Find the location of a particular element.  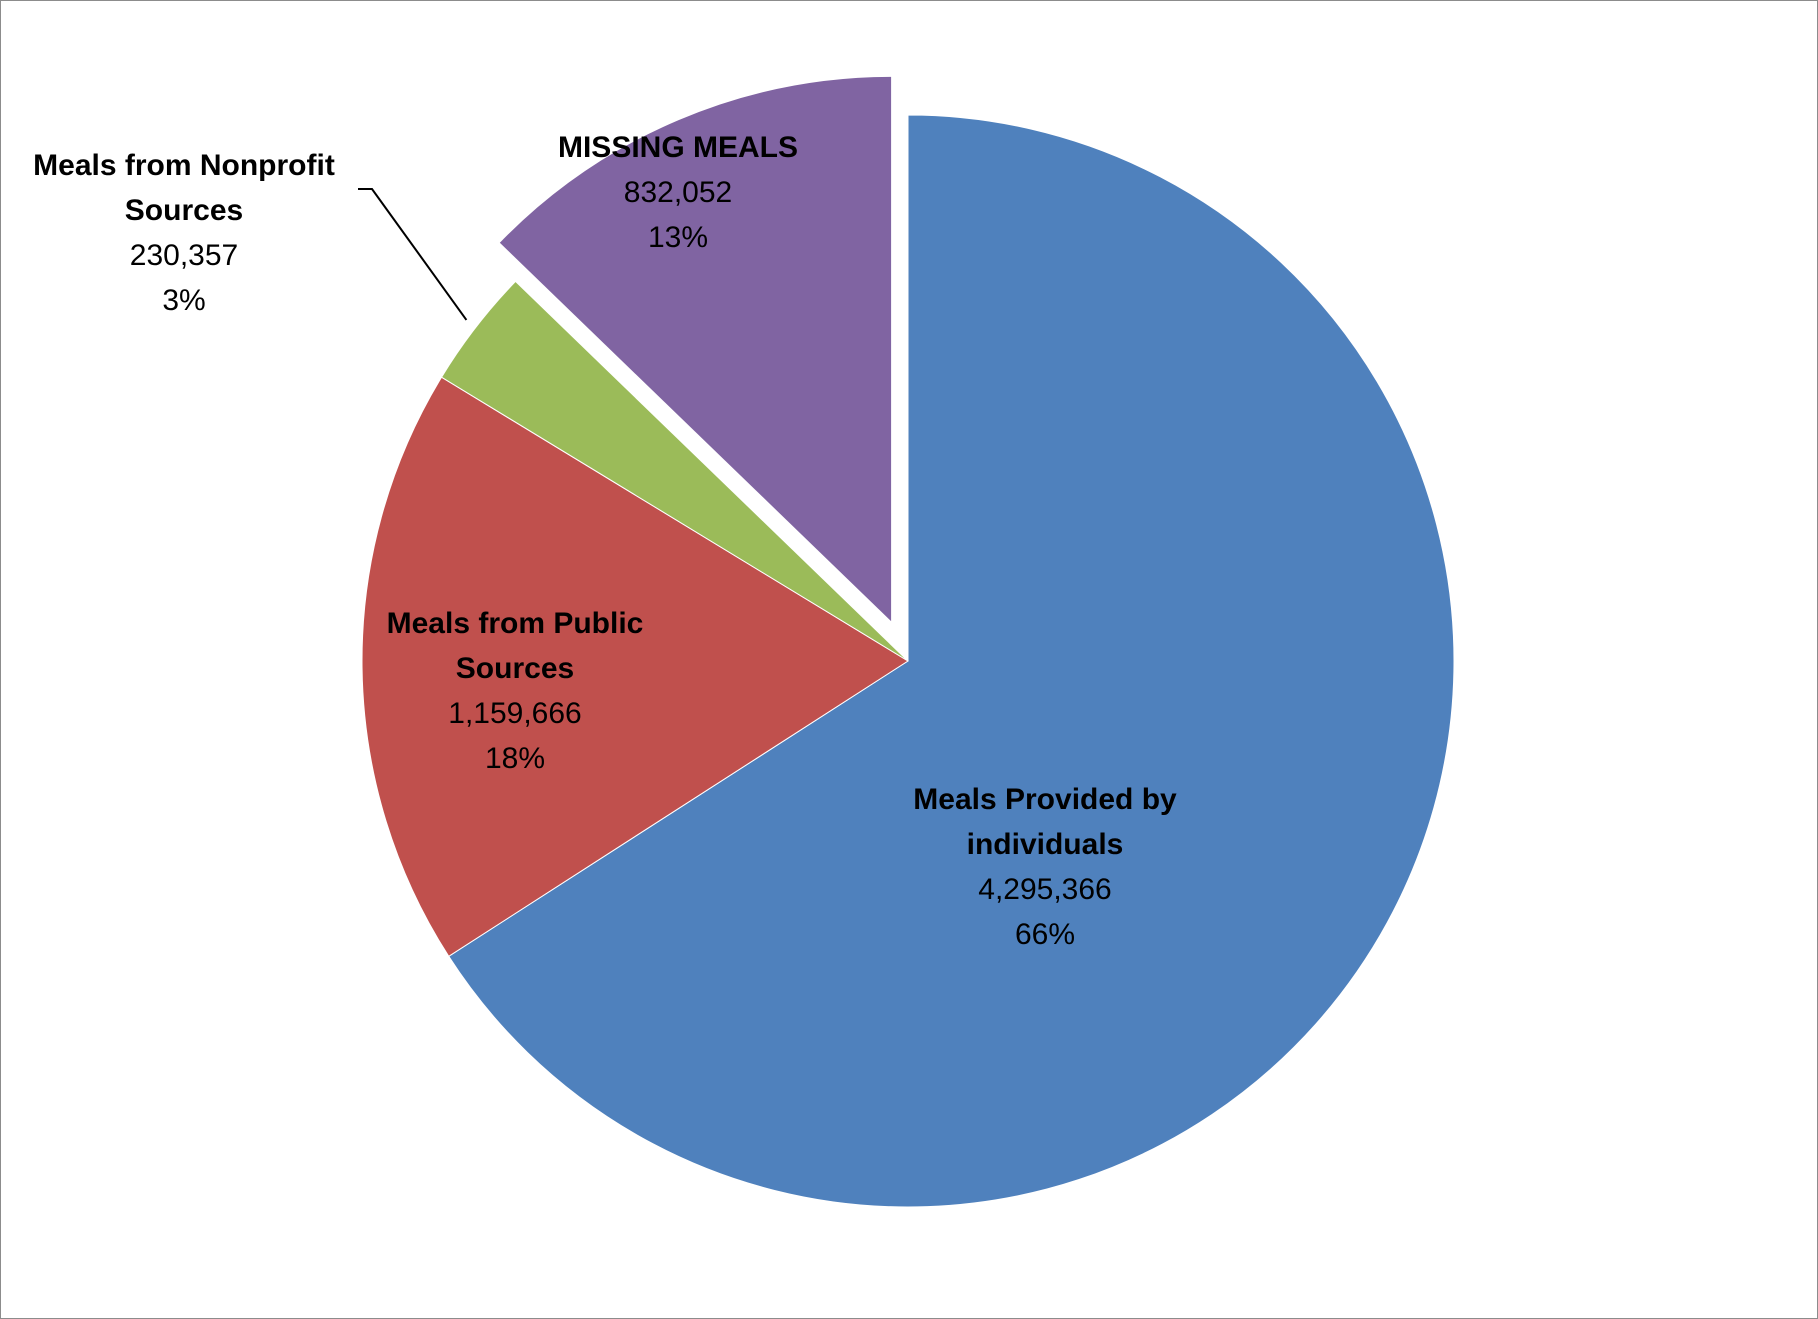

data-label-nonprofit-line-3: 3% is located at coordinates (183, 300).